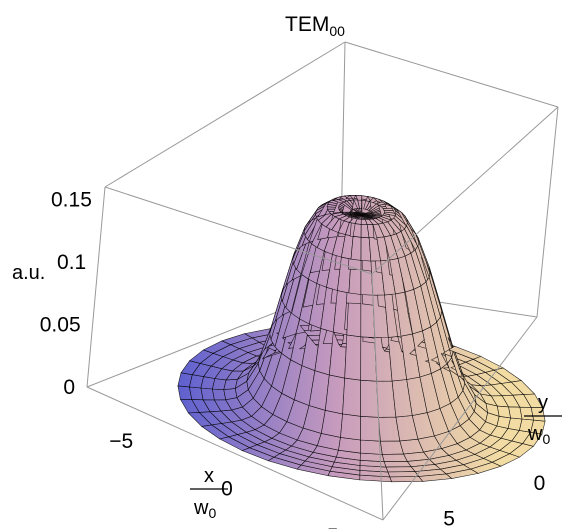 This screenshot has width=567, height=529. Describe the element at coordinates (465, 190) in the screenshot. I see `box-edge-top-front-right` at that location.